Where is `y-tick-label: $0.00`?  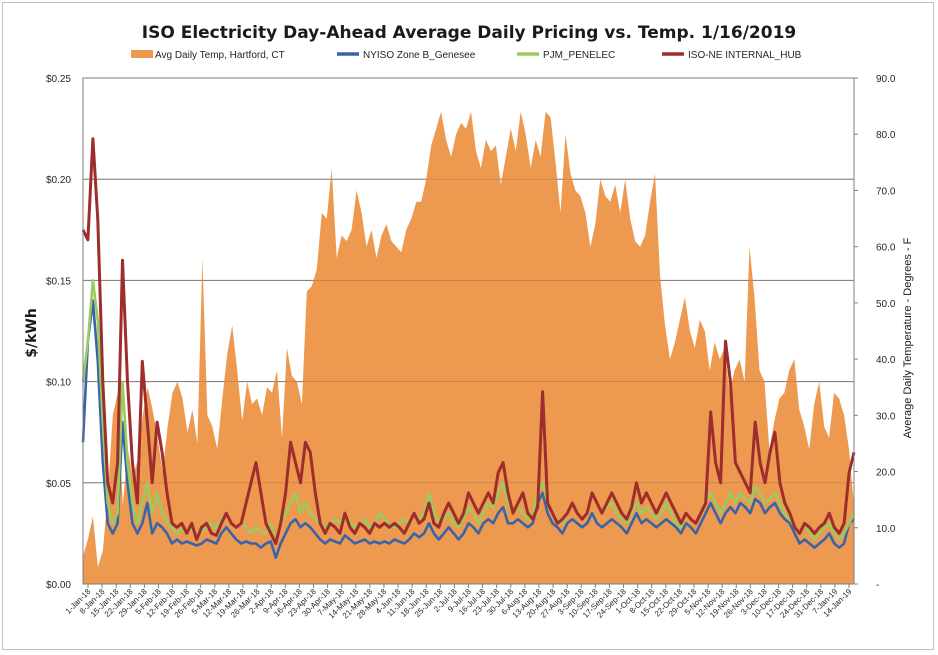 y-tick-label: $0.00 is located at coordinates (58, 585).